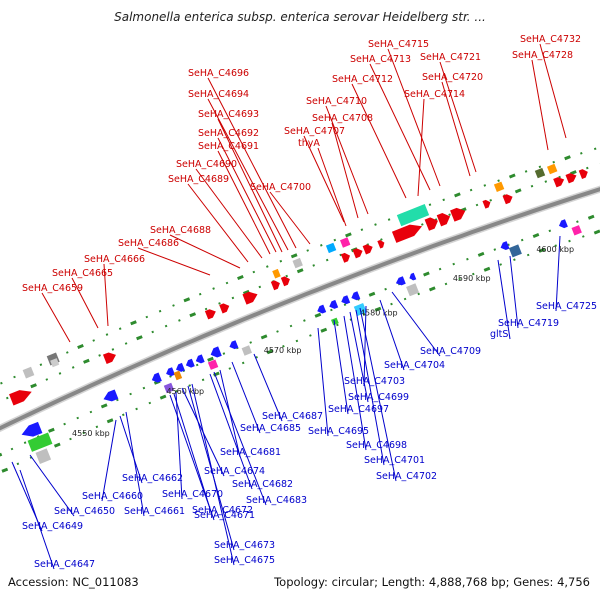  Describe the element at coordinates (154, 511) in the screenshot. I see `reverse-gene-label: SeHA_C4661` at that location.